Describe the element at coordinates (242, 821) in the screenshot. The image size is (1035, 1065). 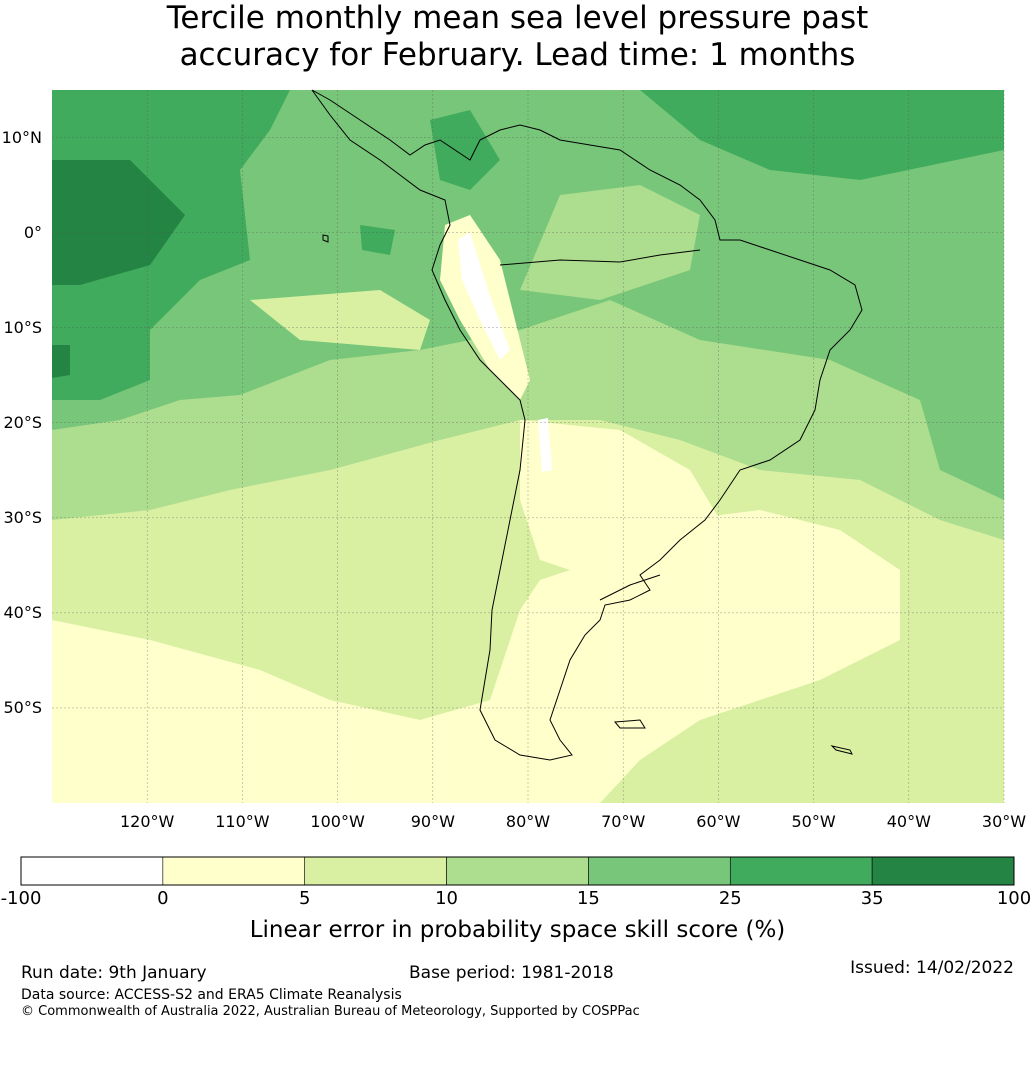
I see `longitude-label: 110°W` at that location.